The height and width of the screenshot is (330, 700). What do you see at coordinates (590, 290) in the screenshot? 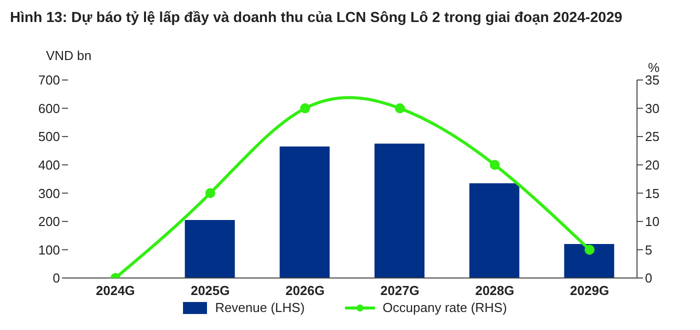
I see `x-tick-label: 2029G` at bounding box center [590, 290].